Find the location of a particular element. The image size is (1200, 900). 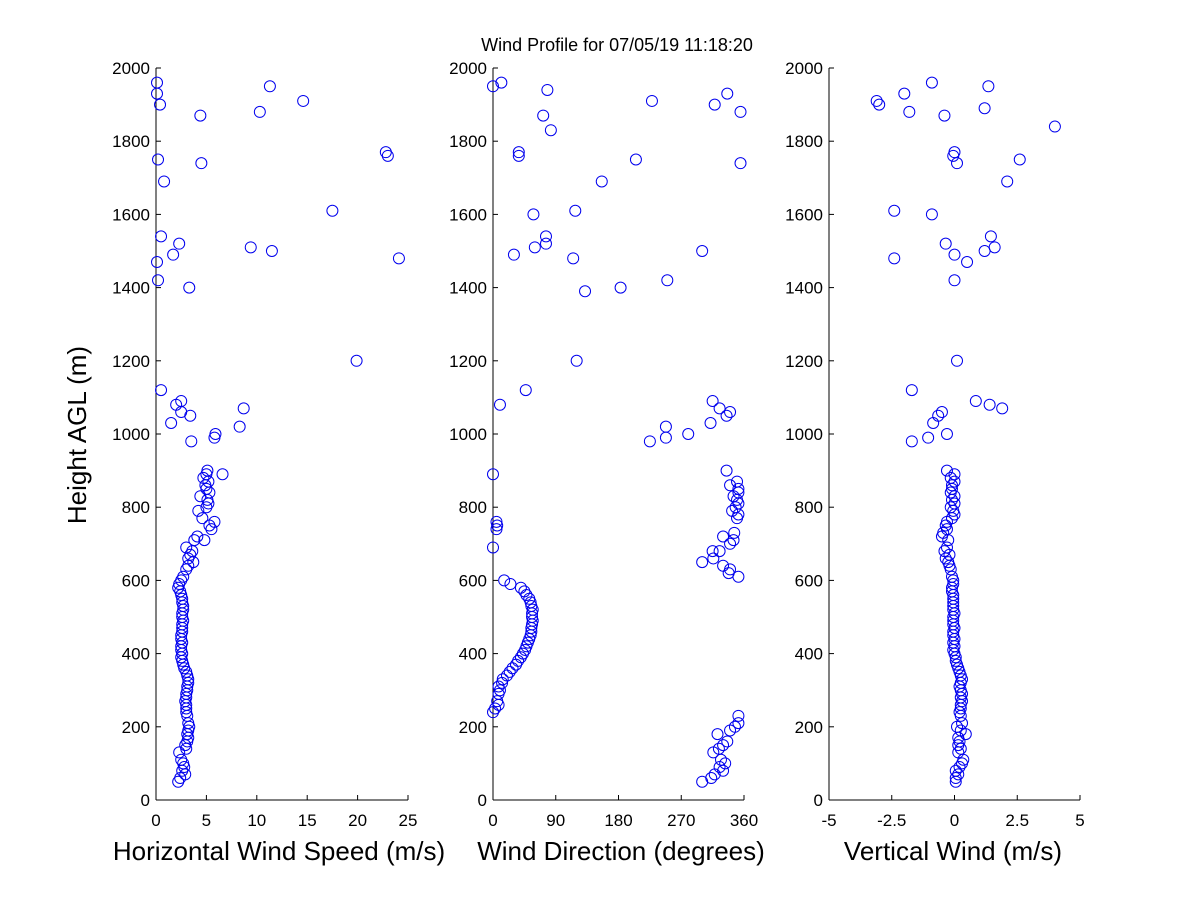

x-axis-label: Wind Direction (degrees) is located at coordinates (621, 851).